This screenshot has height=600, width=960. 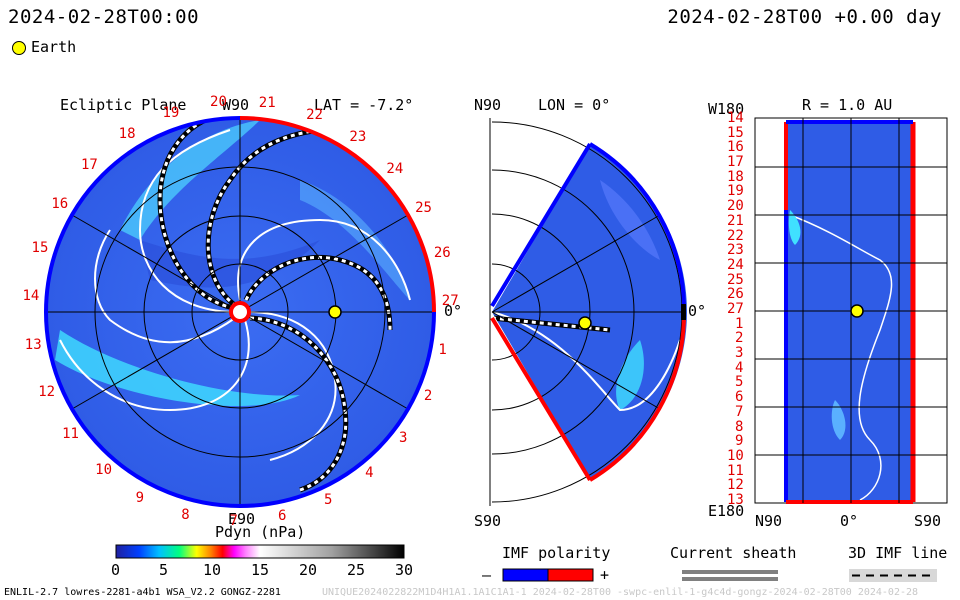 I want to click on carrington-number: 15, so click(x=40, y=248).